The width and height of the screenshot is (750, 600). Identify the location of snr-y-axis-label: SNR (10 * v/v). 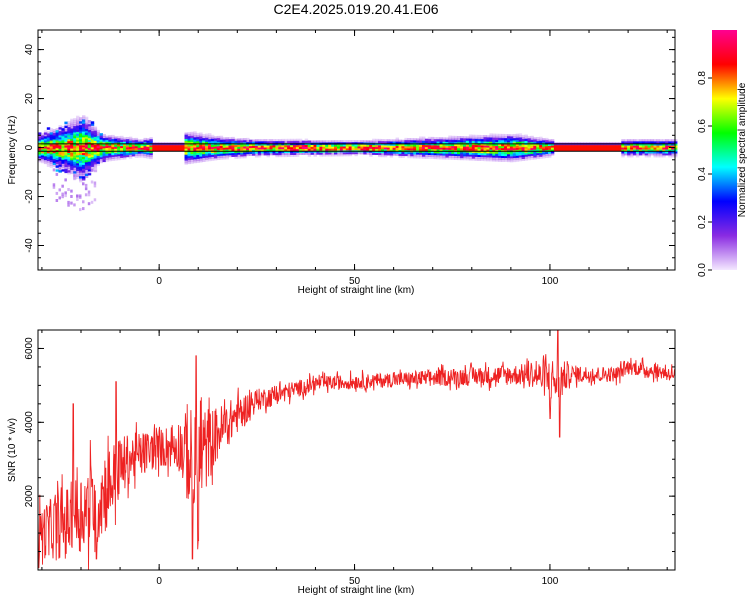
(12, 450).